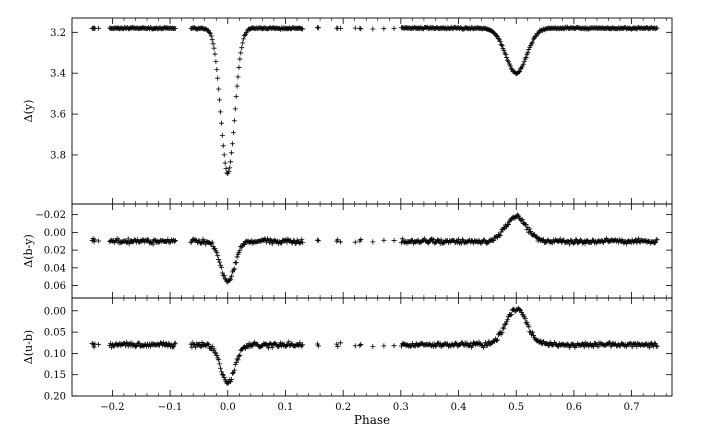 The image size is (709, 438). Describe the element at coordinates (516, 407) in the screenshot. I see `x-tick-label: 0.5` at that location.